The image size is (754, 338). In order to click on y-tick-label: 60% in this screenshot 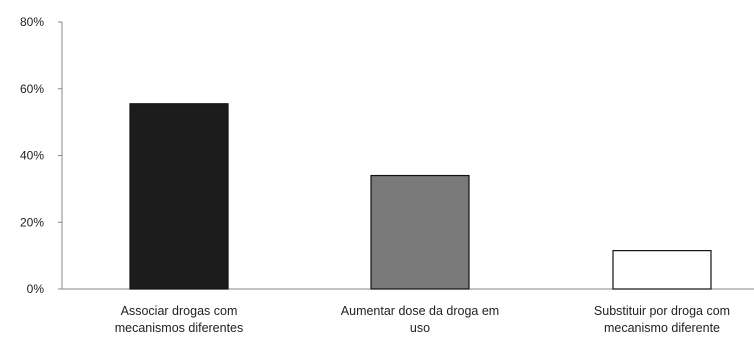, I will do `click(32, 89)`.